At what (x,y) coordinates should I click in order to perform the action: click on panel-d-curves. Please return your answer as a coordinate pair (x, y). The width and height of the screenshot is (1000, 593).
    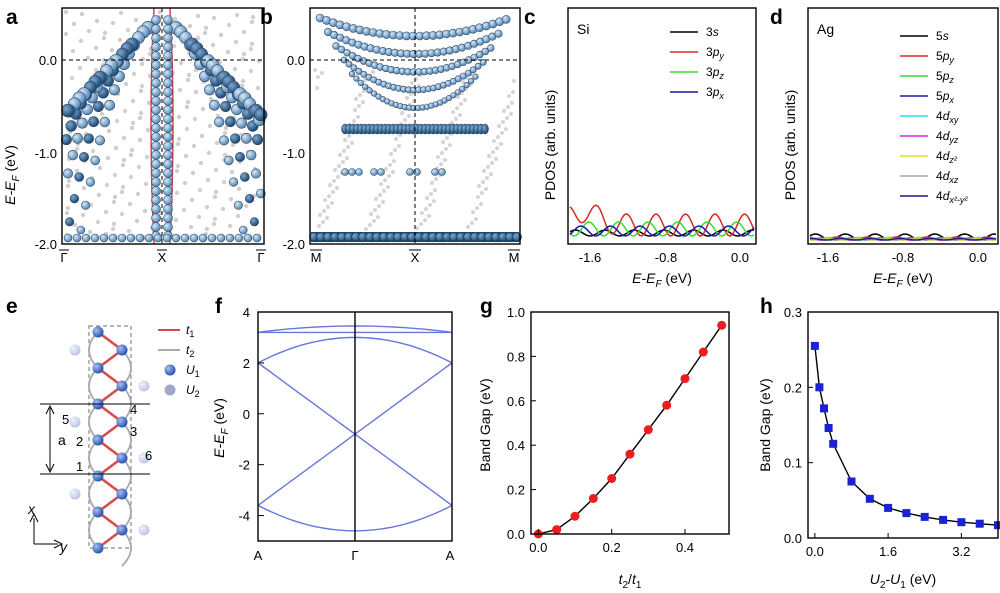
    Looking at the image, I should click on (903, 237).